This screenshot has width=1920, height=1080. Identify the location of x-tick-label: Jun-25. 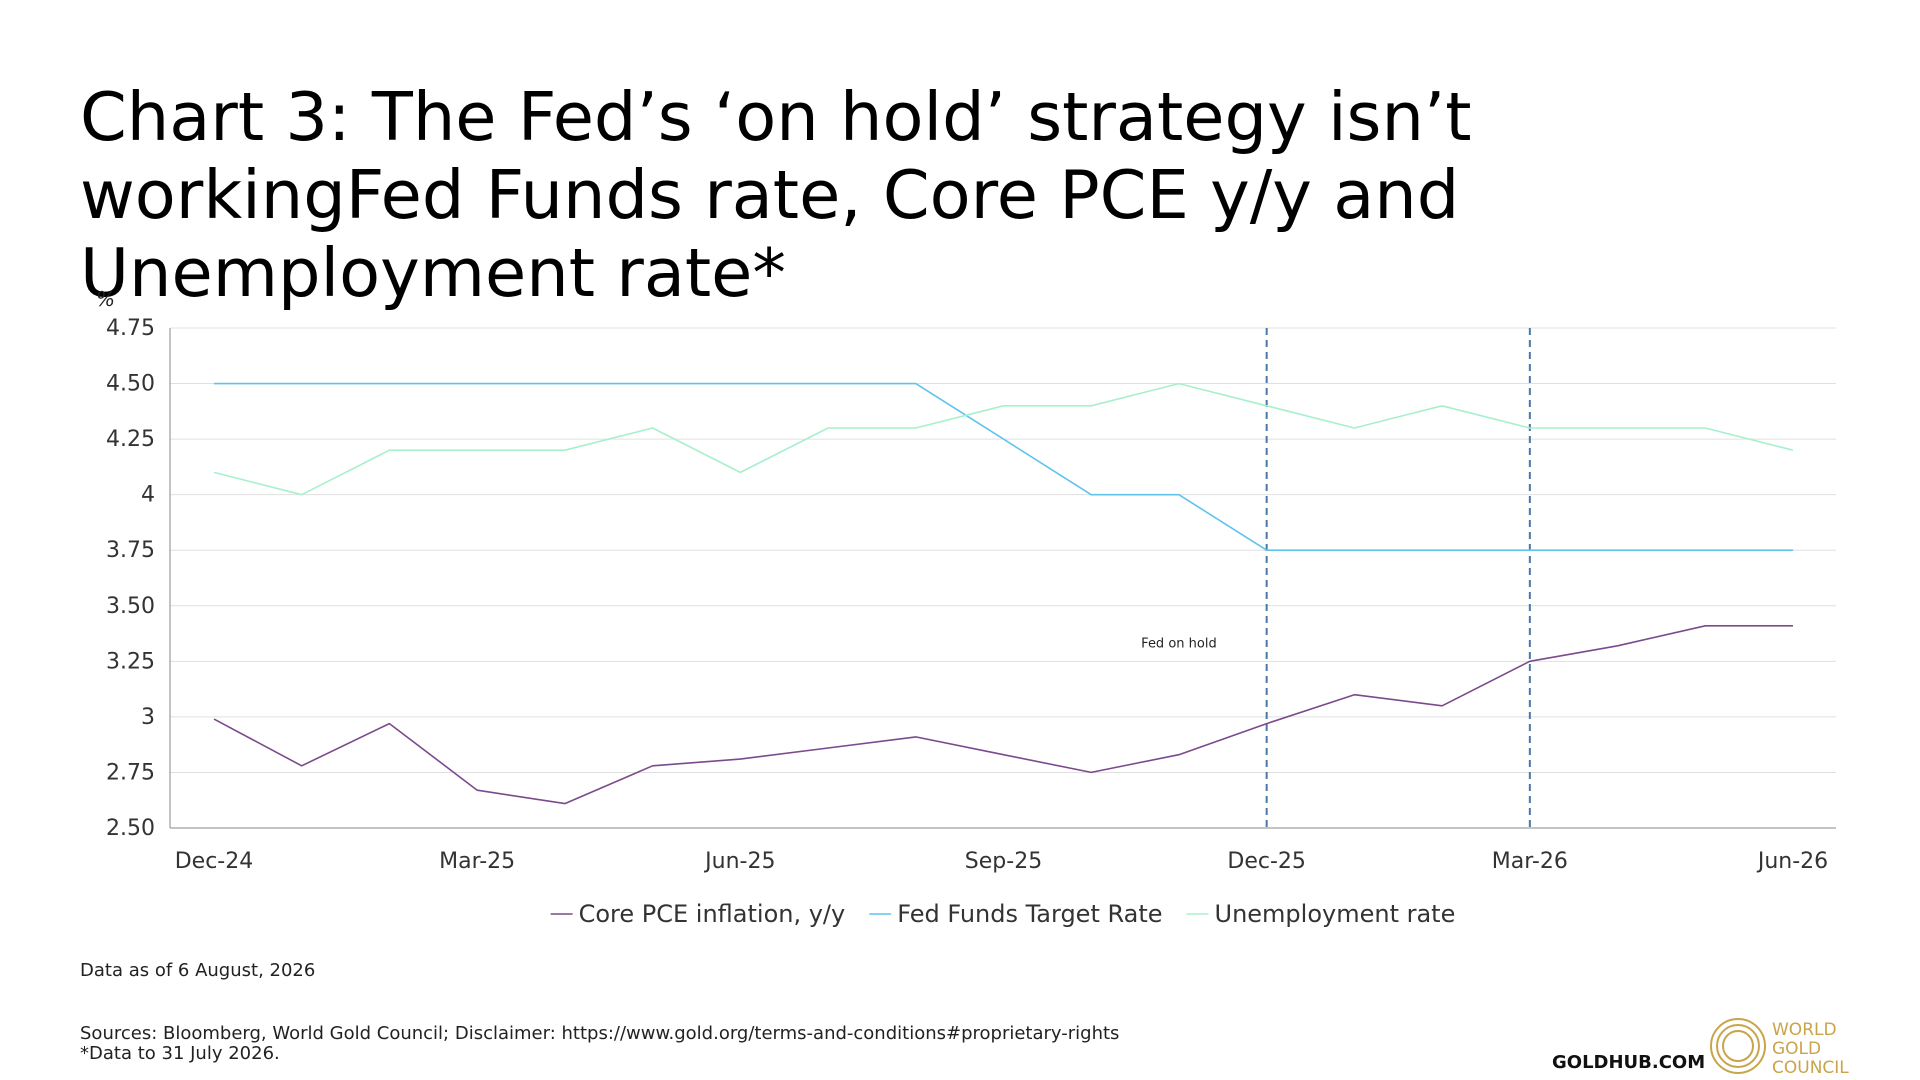
(739, 861).